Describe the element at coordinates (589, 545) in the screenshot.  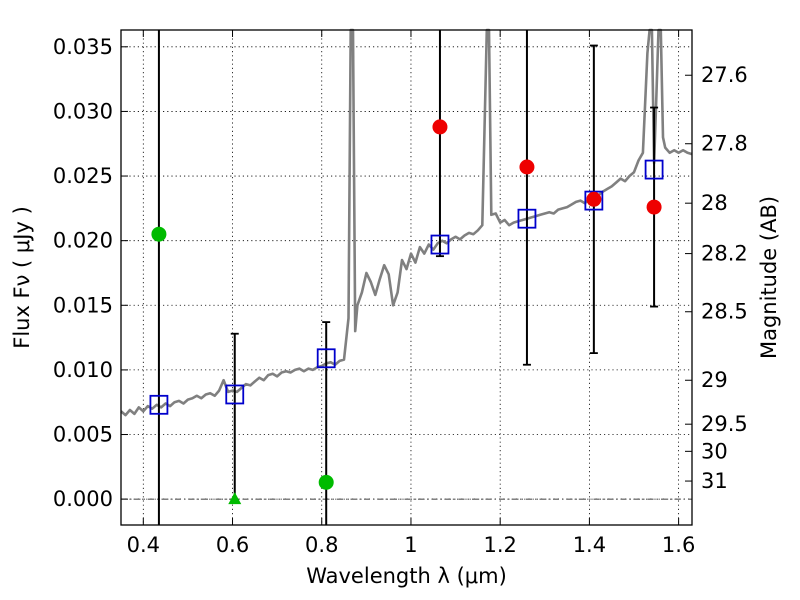
I see `x-tick-label: 1.4` at that location.